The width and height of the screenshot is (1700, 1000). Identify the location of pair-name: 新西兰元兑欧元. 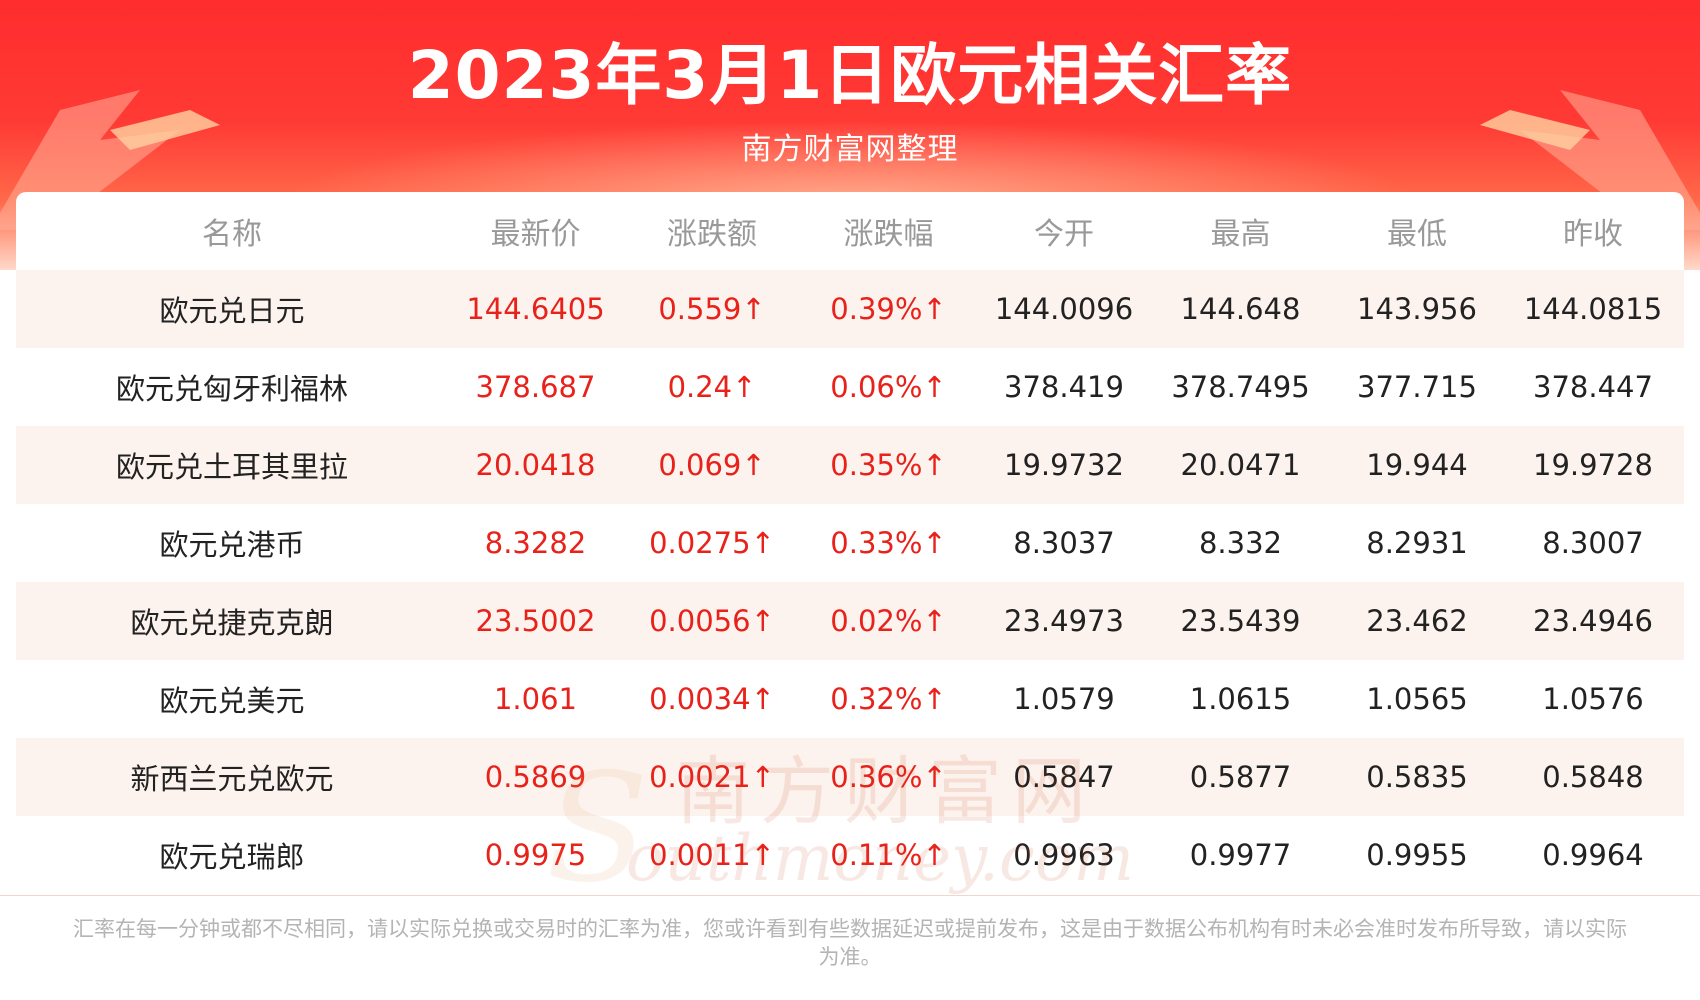
(232, 779).